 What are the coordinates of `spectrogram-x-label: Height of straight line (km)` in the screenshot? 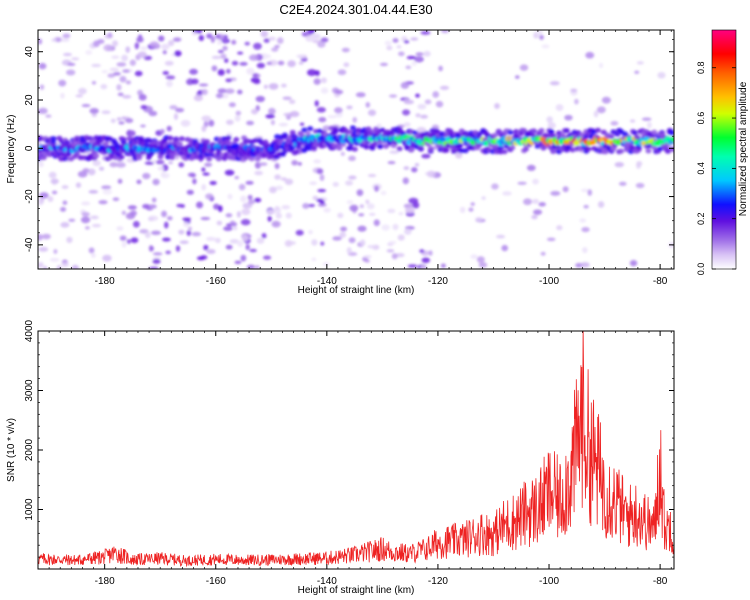 It's located at (356, 290).